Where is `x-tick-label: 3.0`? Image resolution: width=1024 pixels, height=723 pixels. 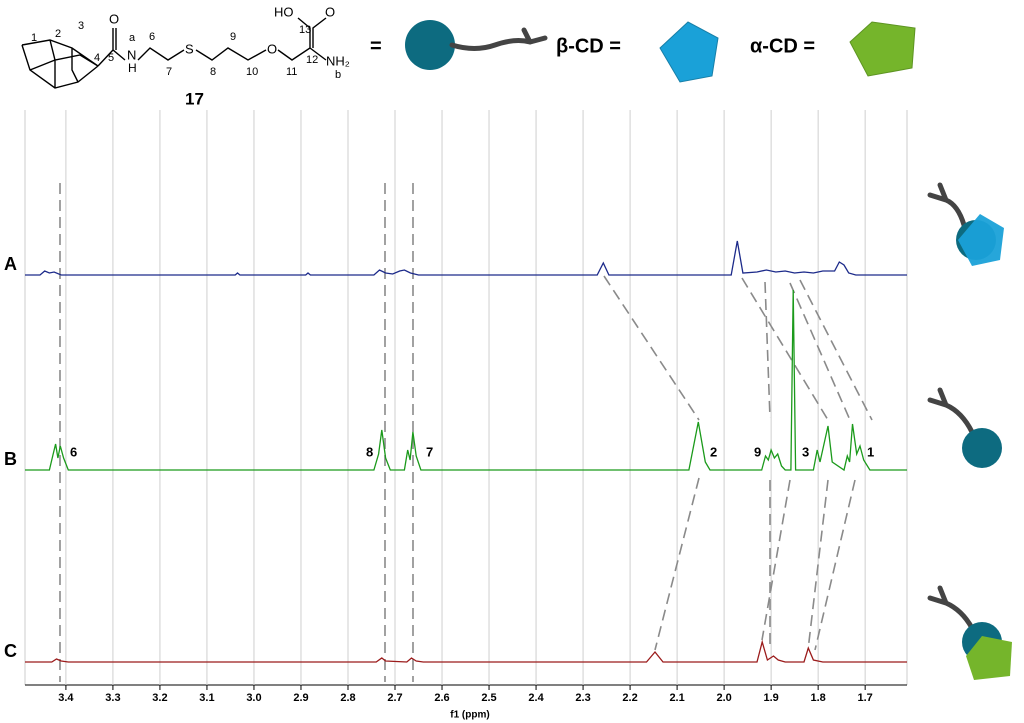 x-tick-label: 3.0 is located at coordinates (253, 698).